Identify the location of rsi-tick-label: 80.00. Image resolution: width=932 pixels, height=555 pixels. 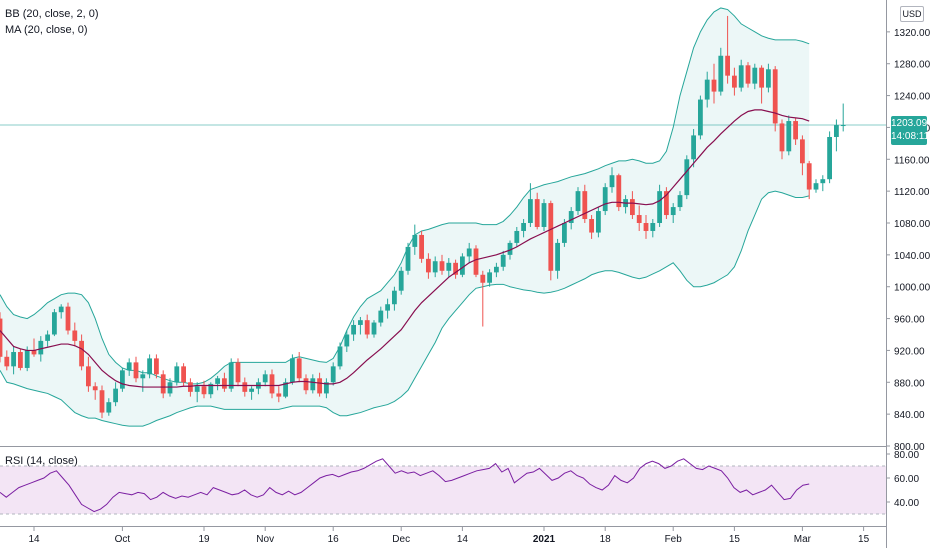
(906, 455).